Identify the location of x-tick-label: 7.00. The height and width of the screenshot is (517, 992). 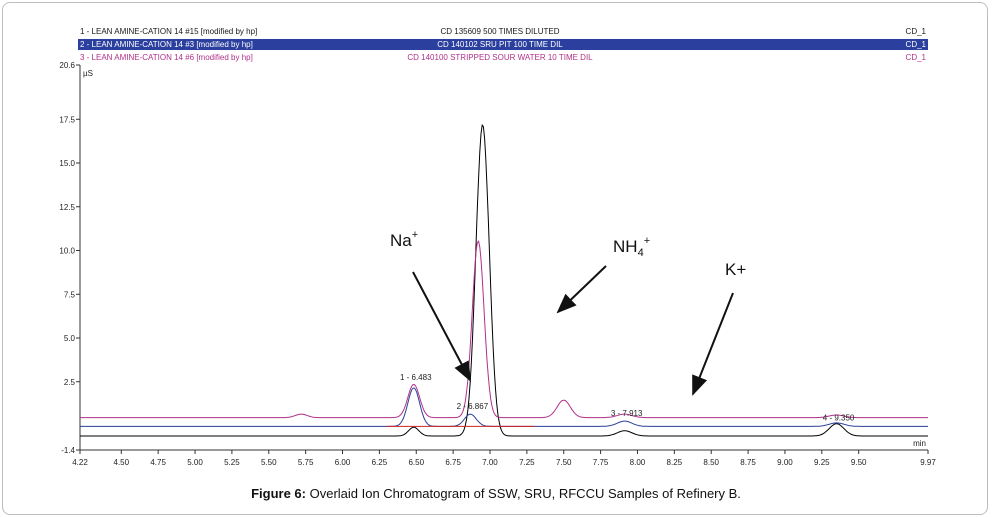
(490, 462).